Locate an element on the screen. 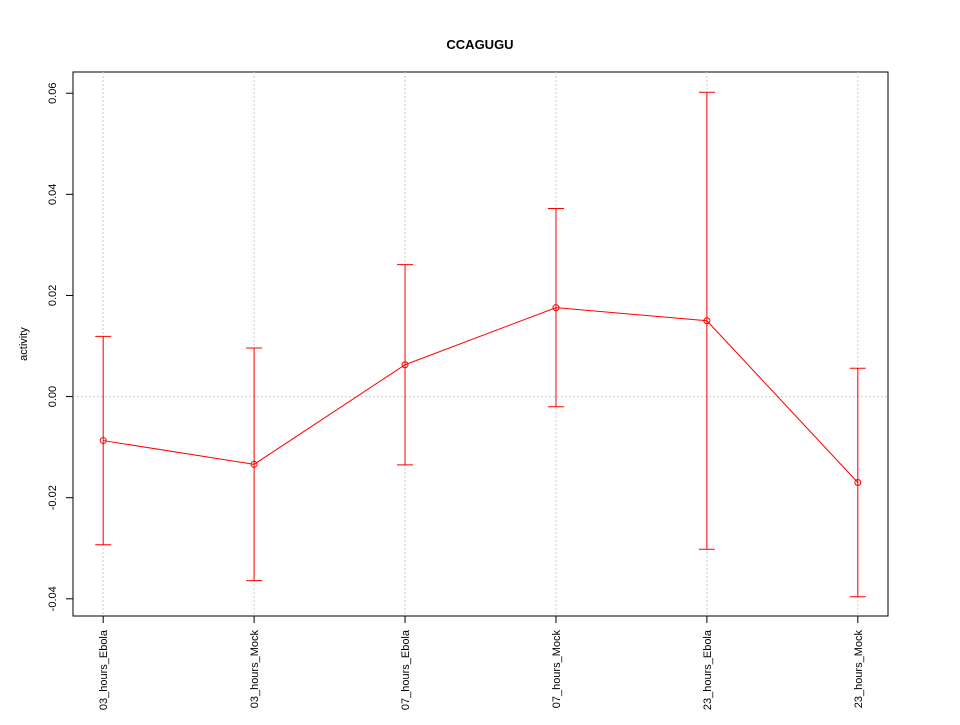  x-tick-label: 03_hours_Ebola is located at coordinates (104, 669).